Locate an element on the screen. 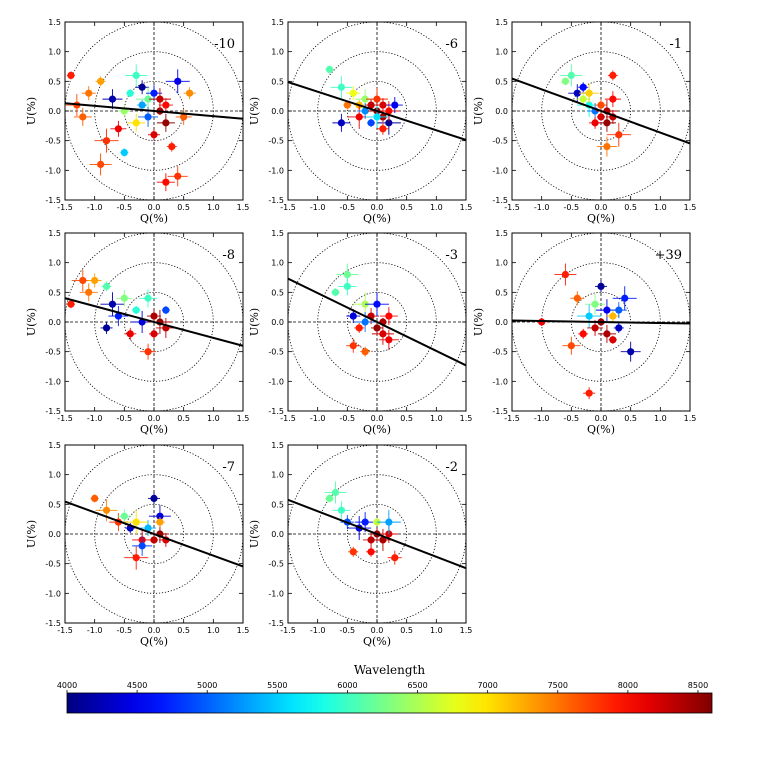  panel-epoch-label: -6 is located at coordinates (451, 44).